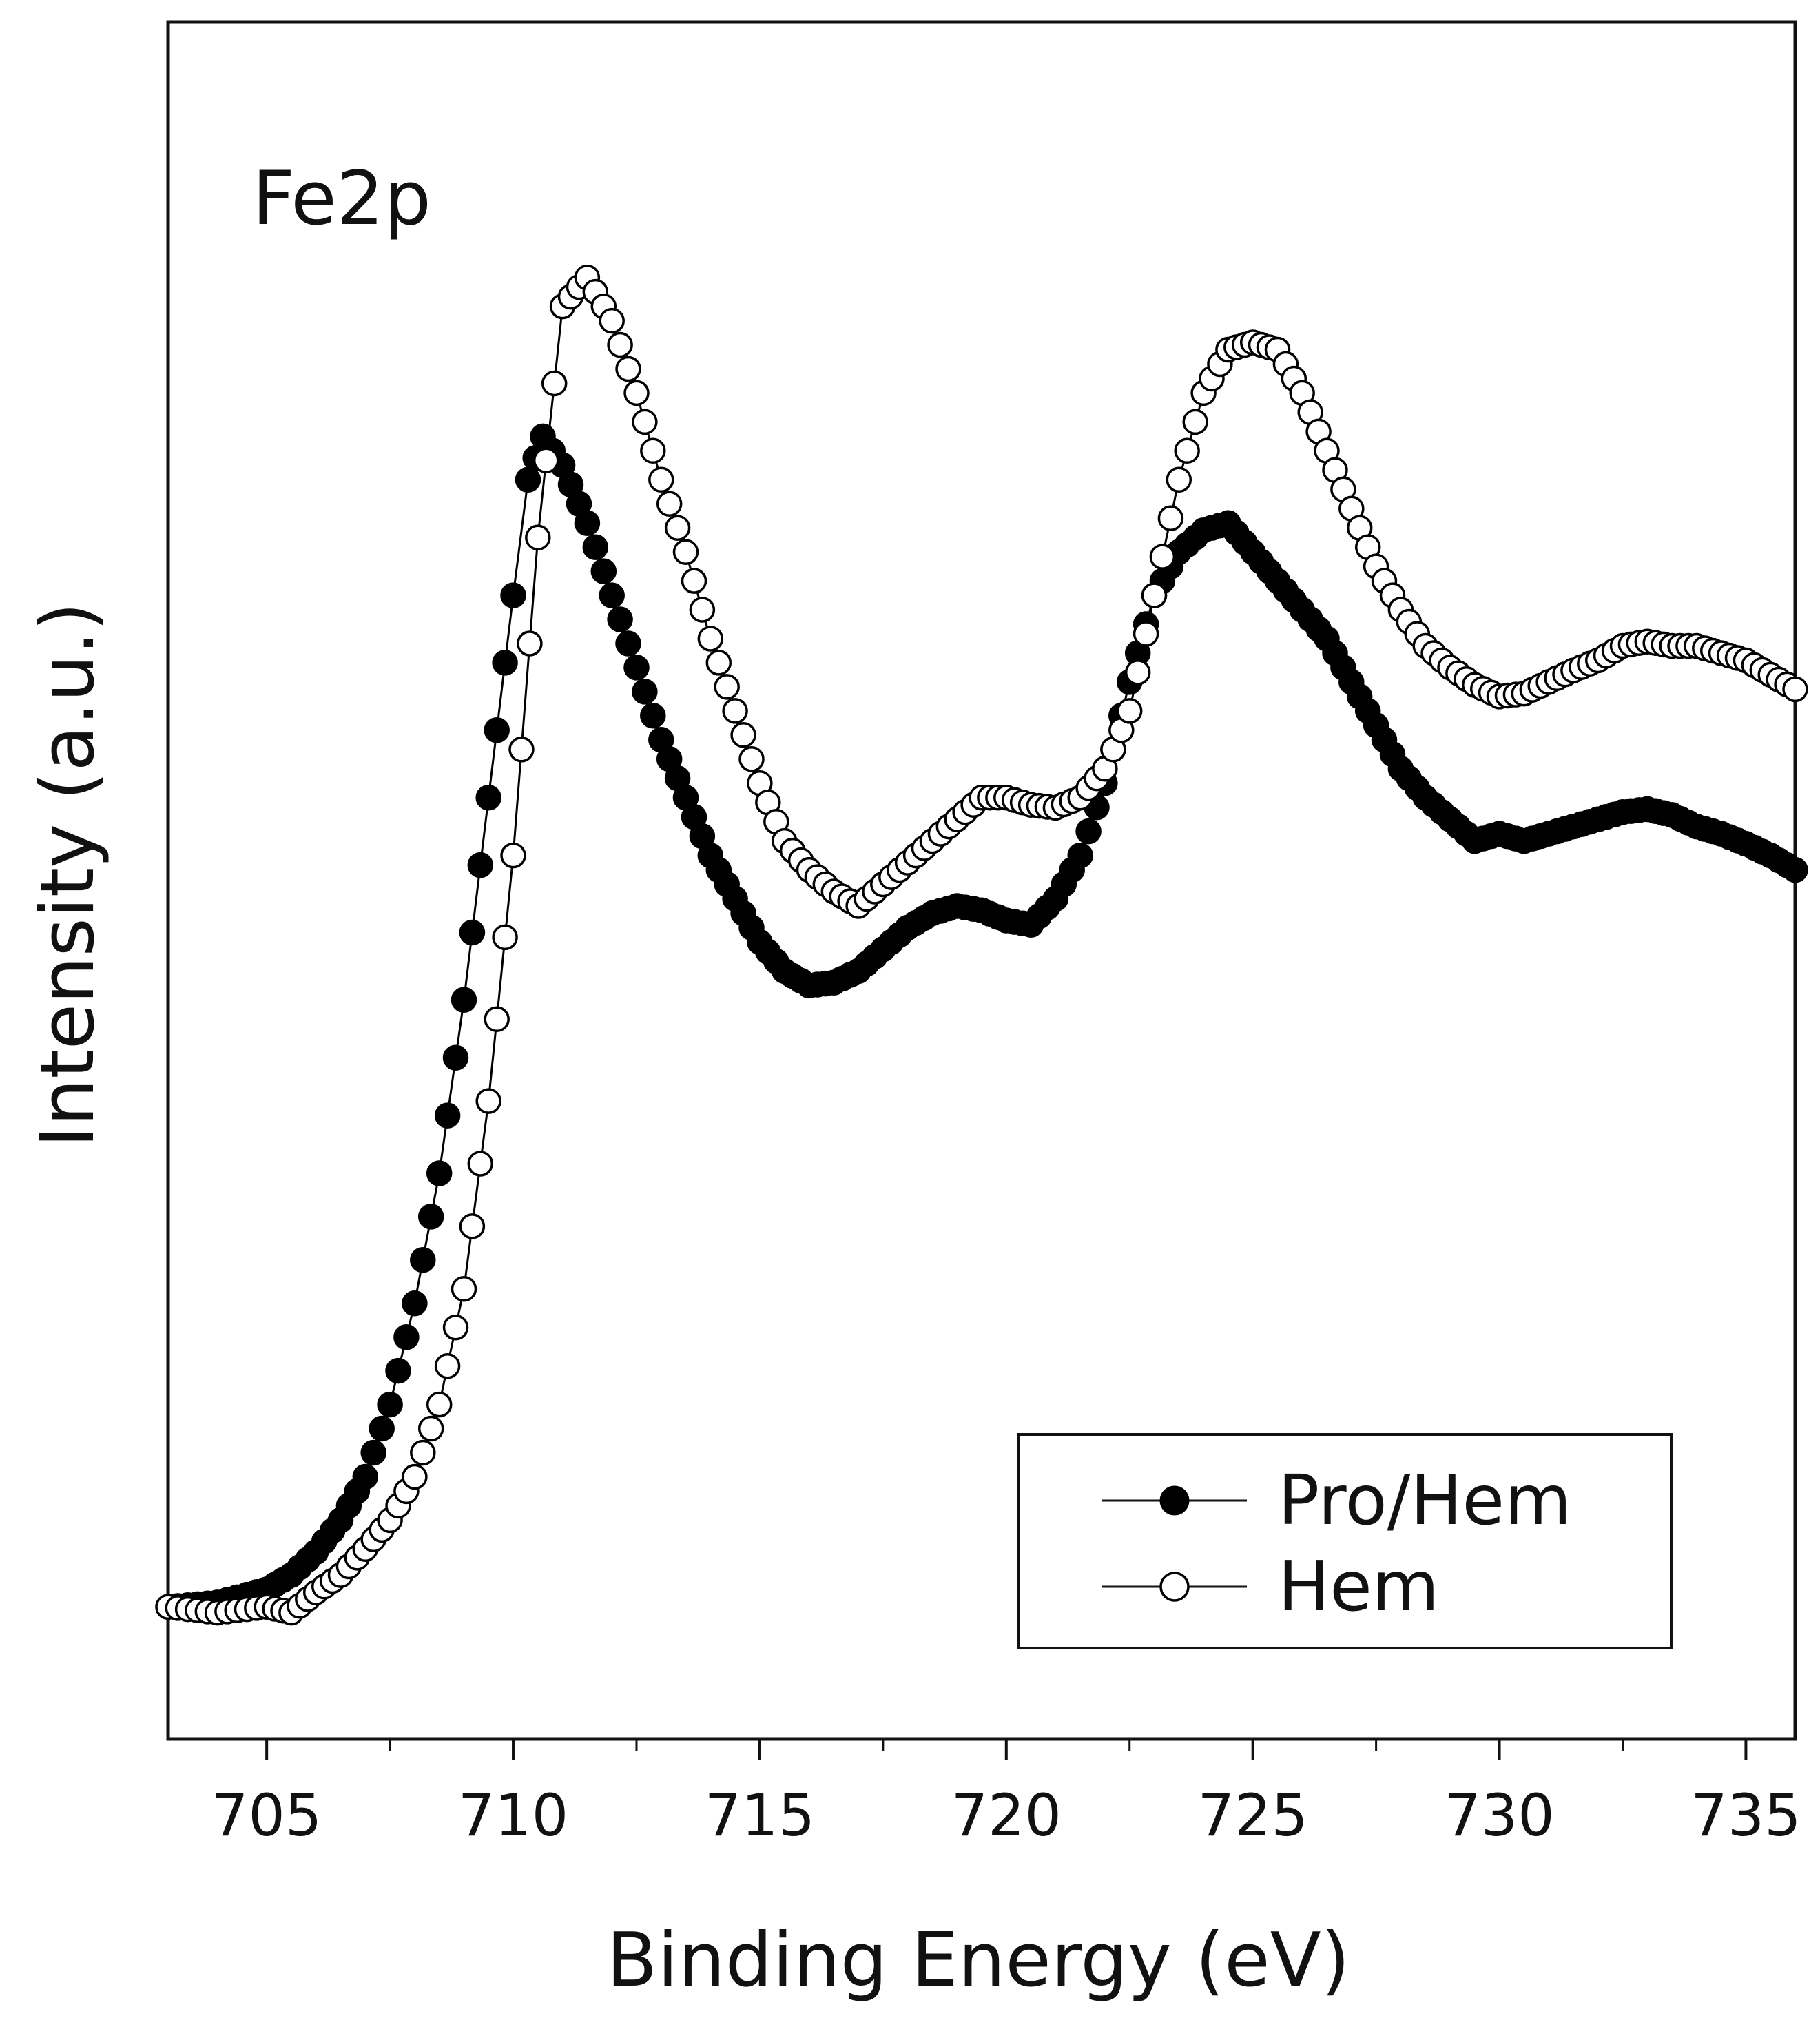  What do you see at coordinates (1174, 1587) in the screenshot?
I see `legend-marker-hem` at bounding box center [1174, 1587].